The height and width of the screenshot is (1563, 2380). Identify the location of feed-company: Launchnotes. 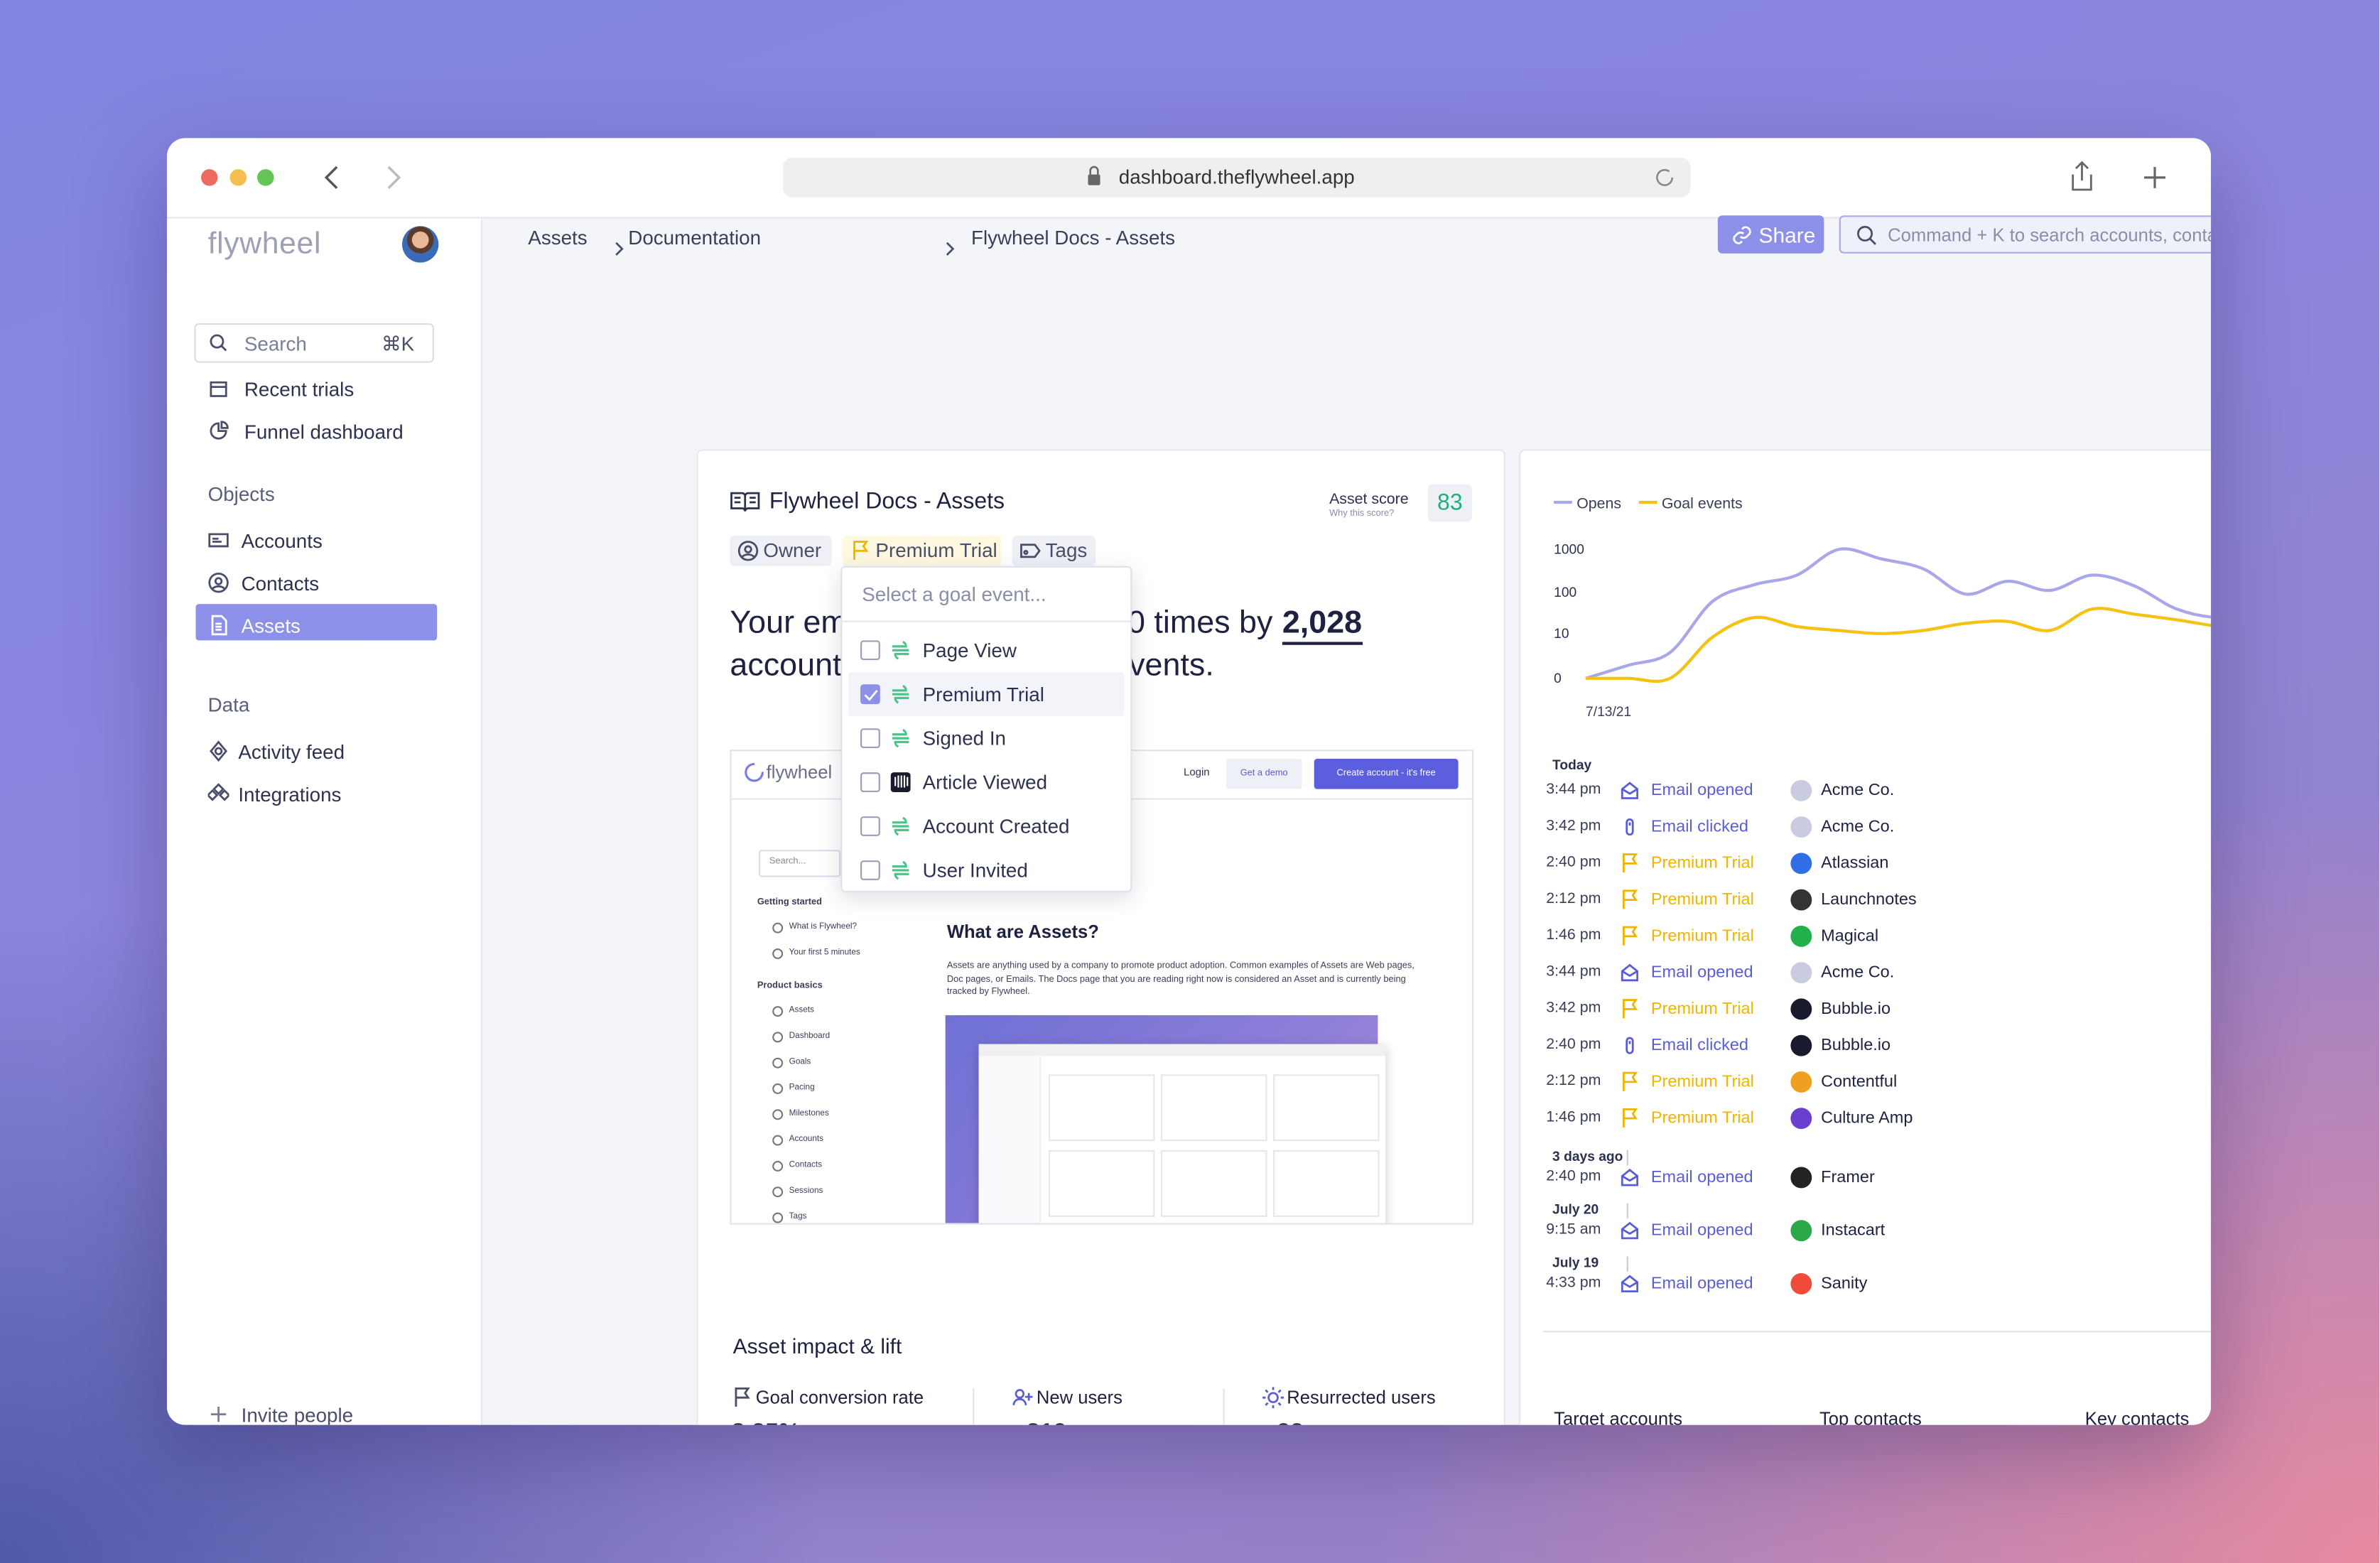
(1869, 899).